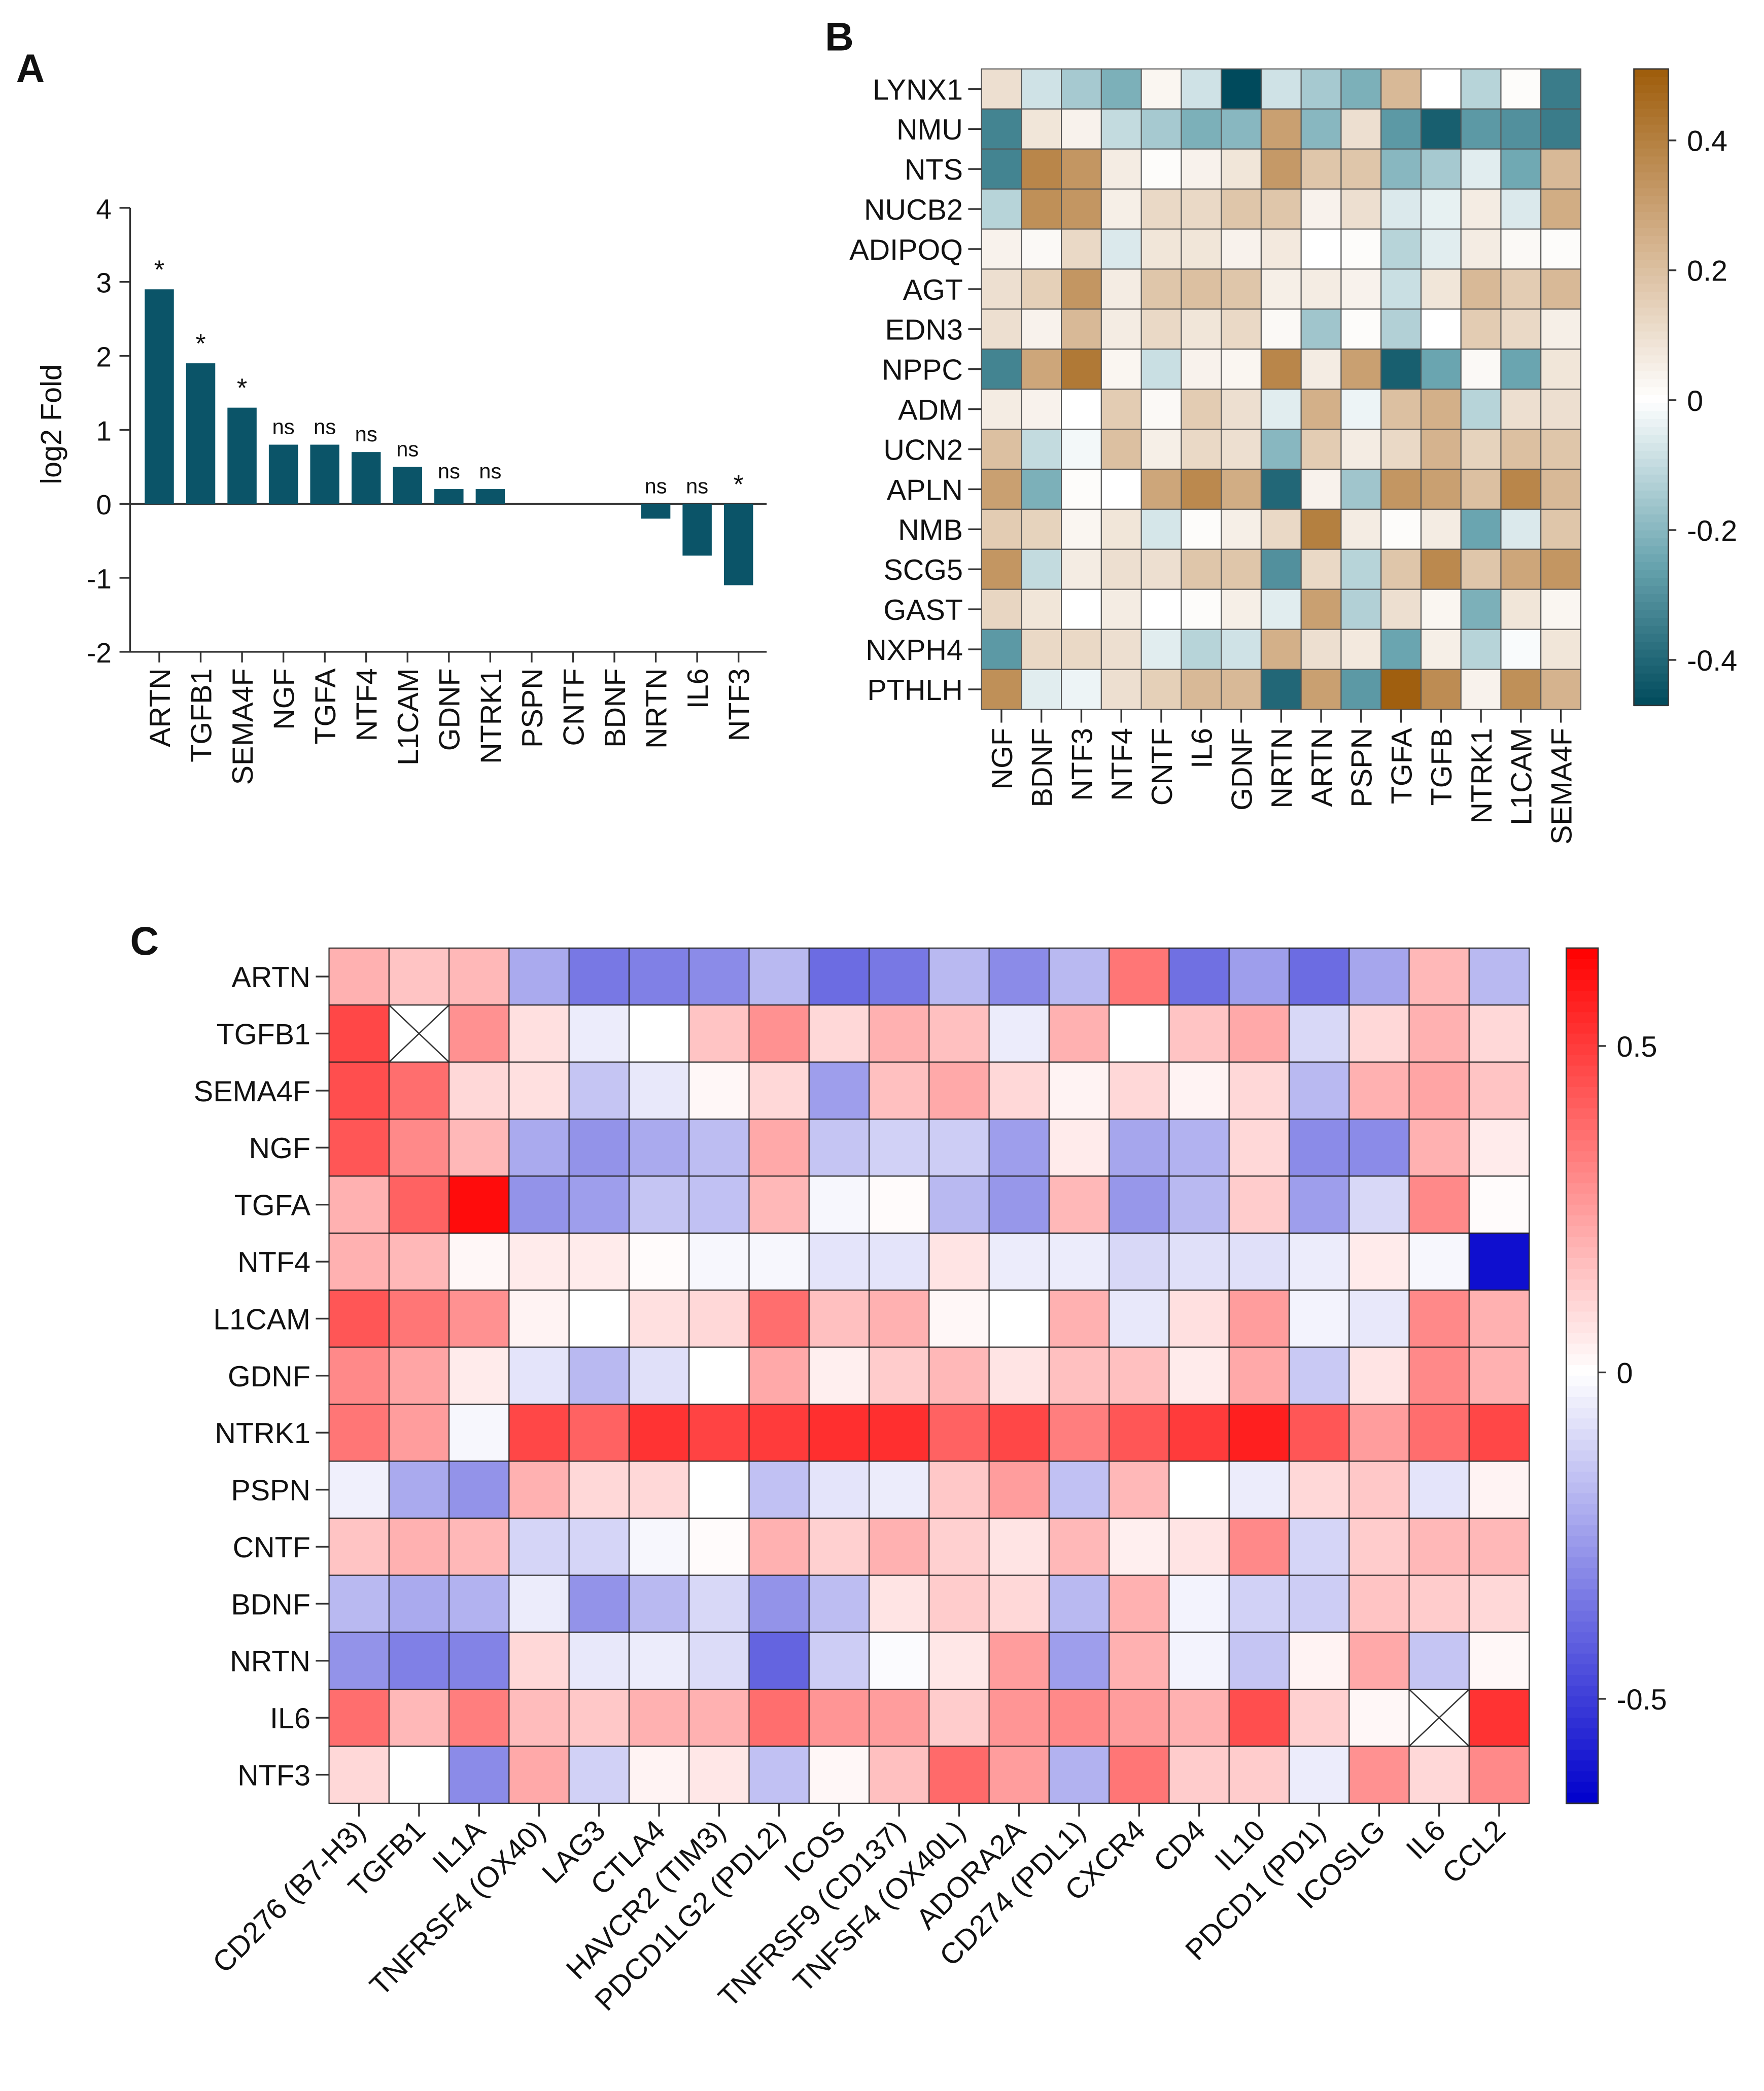  Describe the element at coordinates (922, 370) in the screenshot. I see `row-label: NPPC` at that location.